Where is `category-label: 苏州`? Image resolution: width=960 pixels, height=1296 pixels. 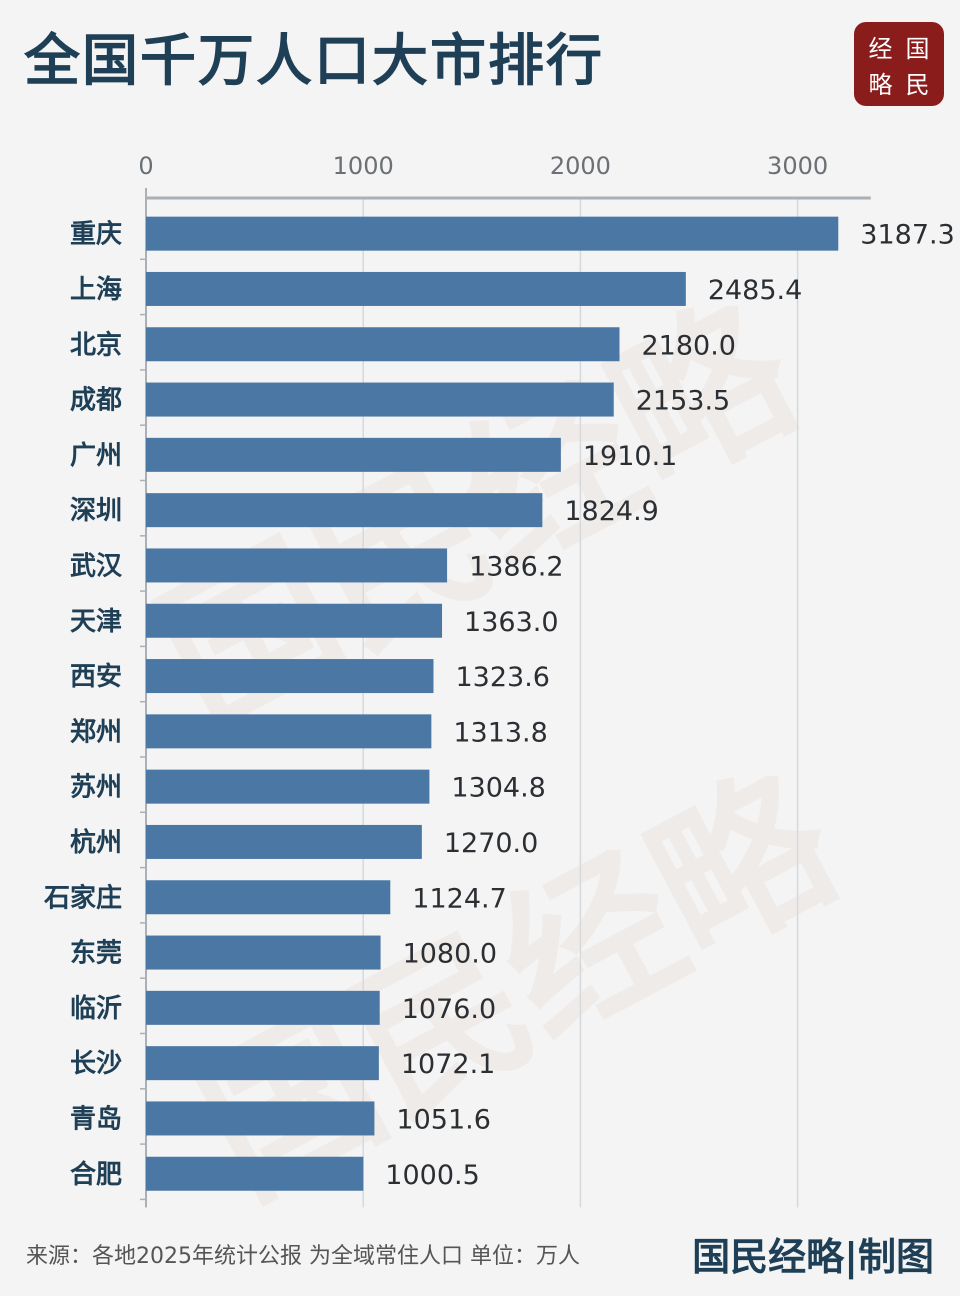
category-label: 苏州 is located at coordinates (96, 788).